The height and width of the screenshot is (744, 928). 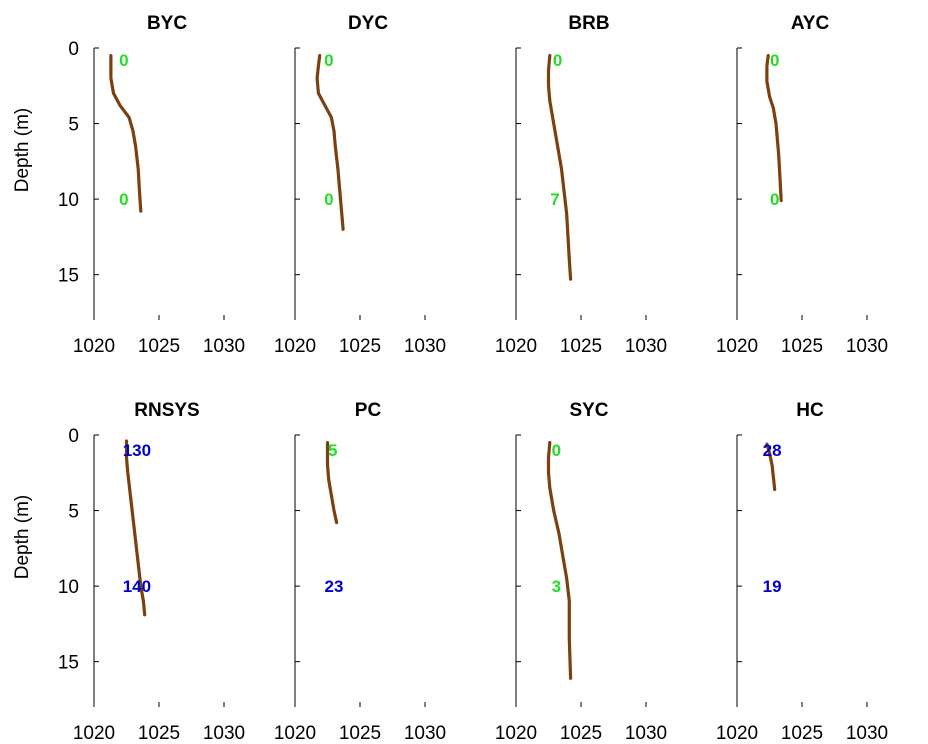 What do you see at coordinates (360, 572) in the screenshot?
I see `subplot-pc: 1020 1025 1030 PC 5 23` at bounding box center [360, 572].